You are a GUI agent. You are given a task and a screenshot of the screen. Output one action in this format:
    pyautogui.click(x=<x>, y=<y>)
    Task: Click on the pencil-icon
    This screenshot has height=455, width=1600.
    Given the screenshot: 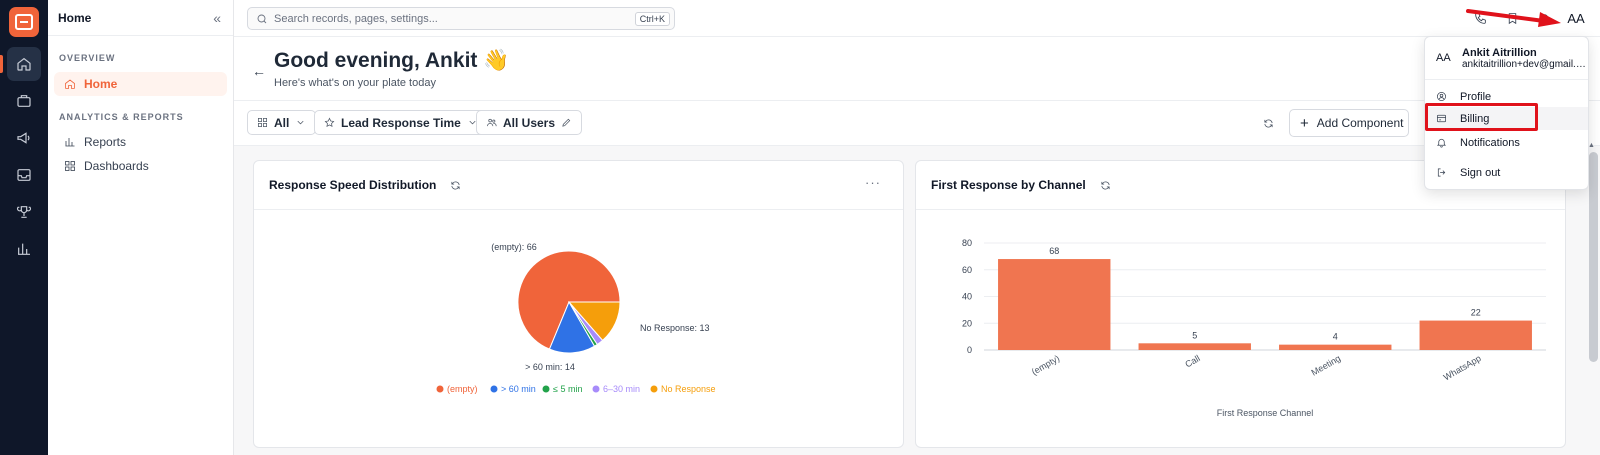 What is the action you would take?
    pyautogui.click(x=566, y=122)
    